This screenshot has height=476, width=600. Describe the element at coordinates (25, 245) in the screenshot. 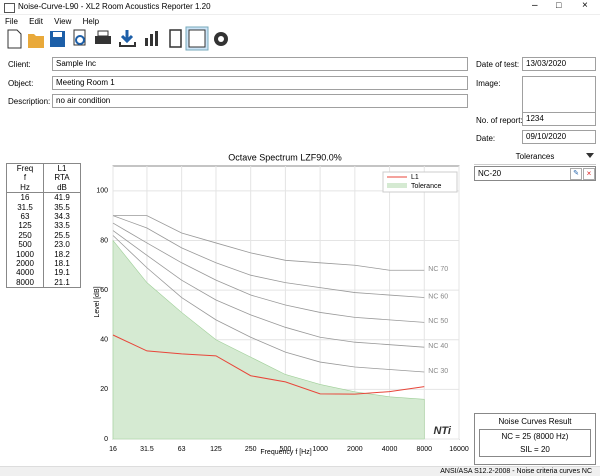

I see `table-cell: 500` at that location.